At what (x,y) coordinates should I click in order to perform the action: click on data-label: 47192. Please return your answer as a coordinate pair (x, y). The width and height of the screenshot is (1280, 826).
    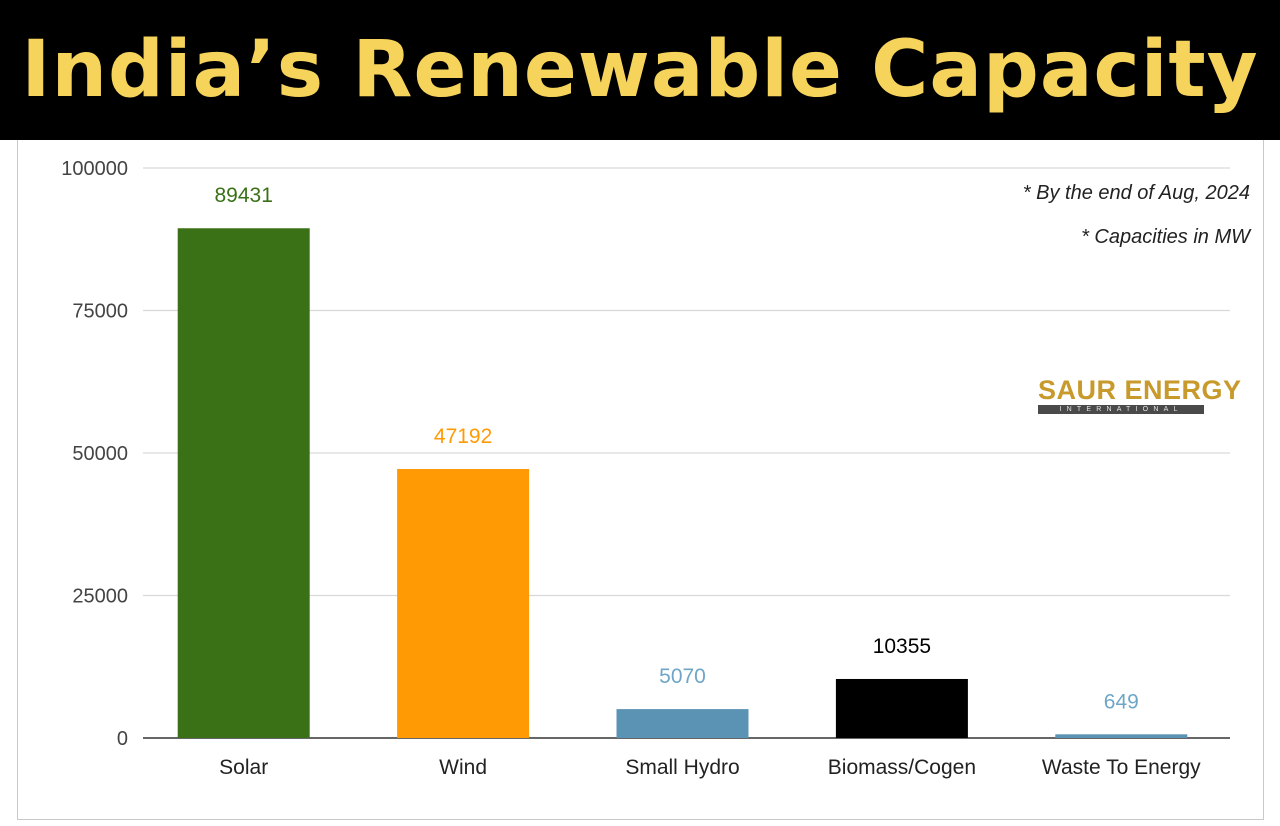
    Looking at the image, I should click on (463, 436).